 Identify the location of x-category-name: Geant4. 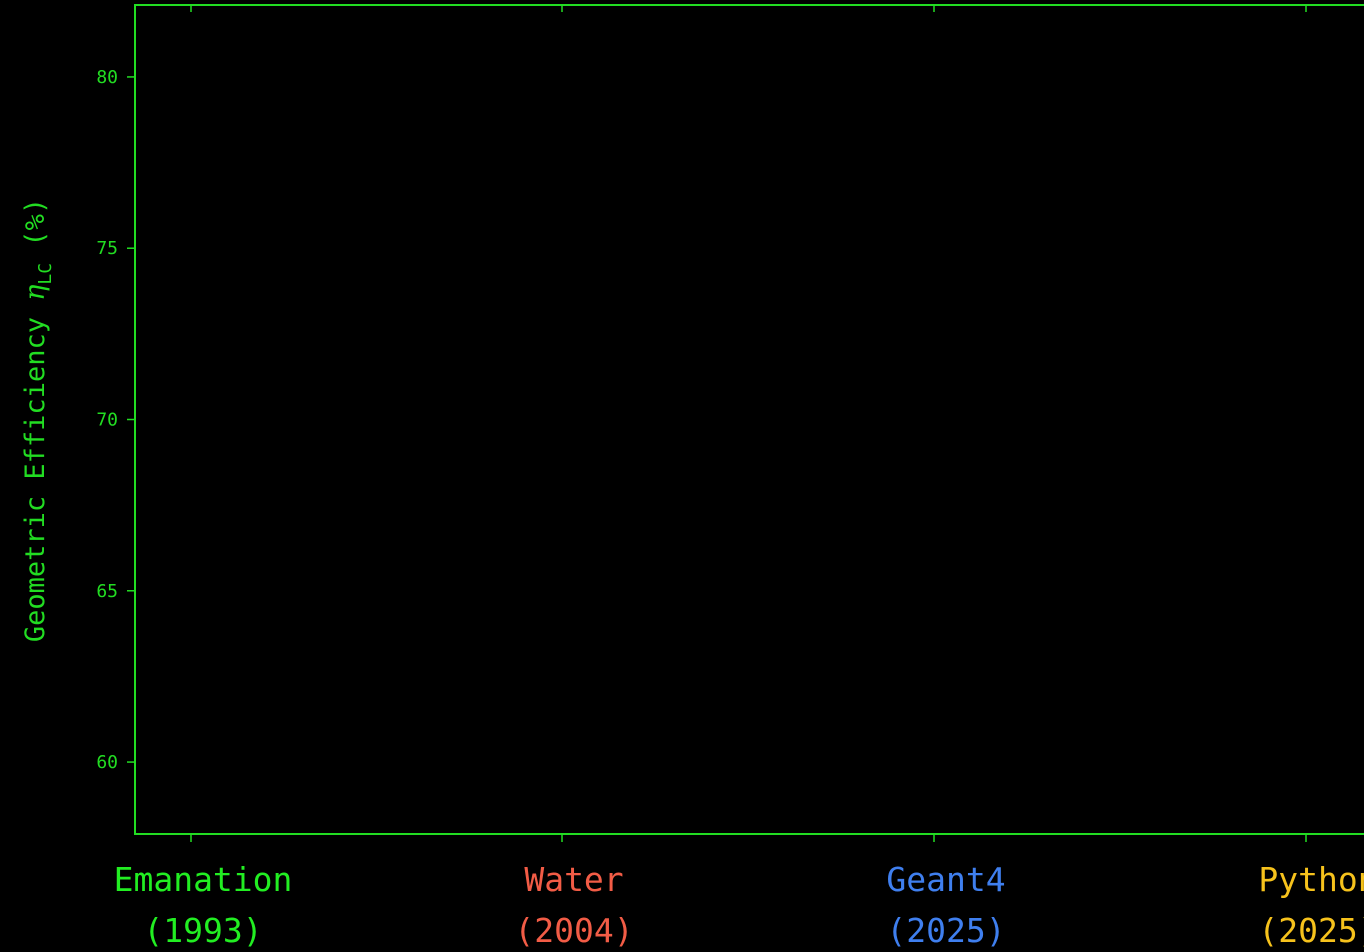
(945, 879).